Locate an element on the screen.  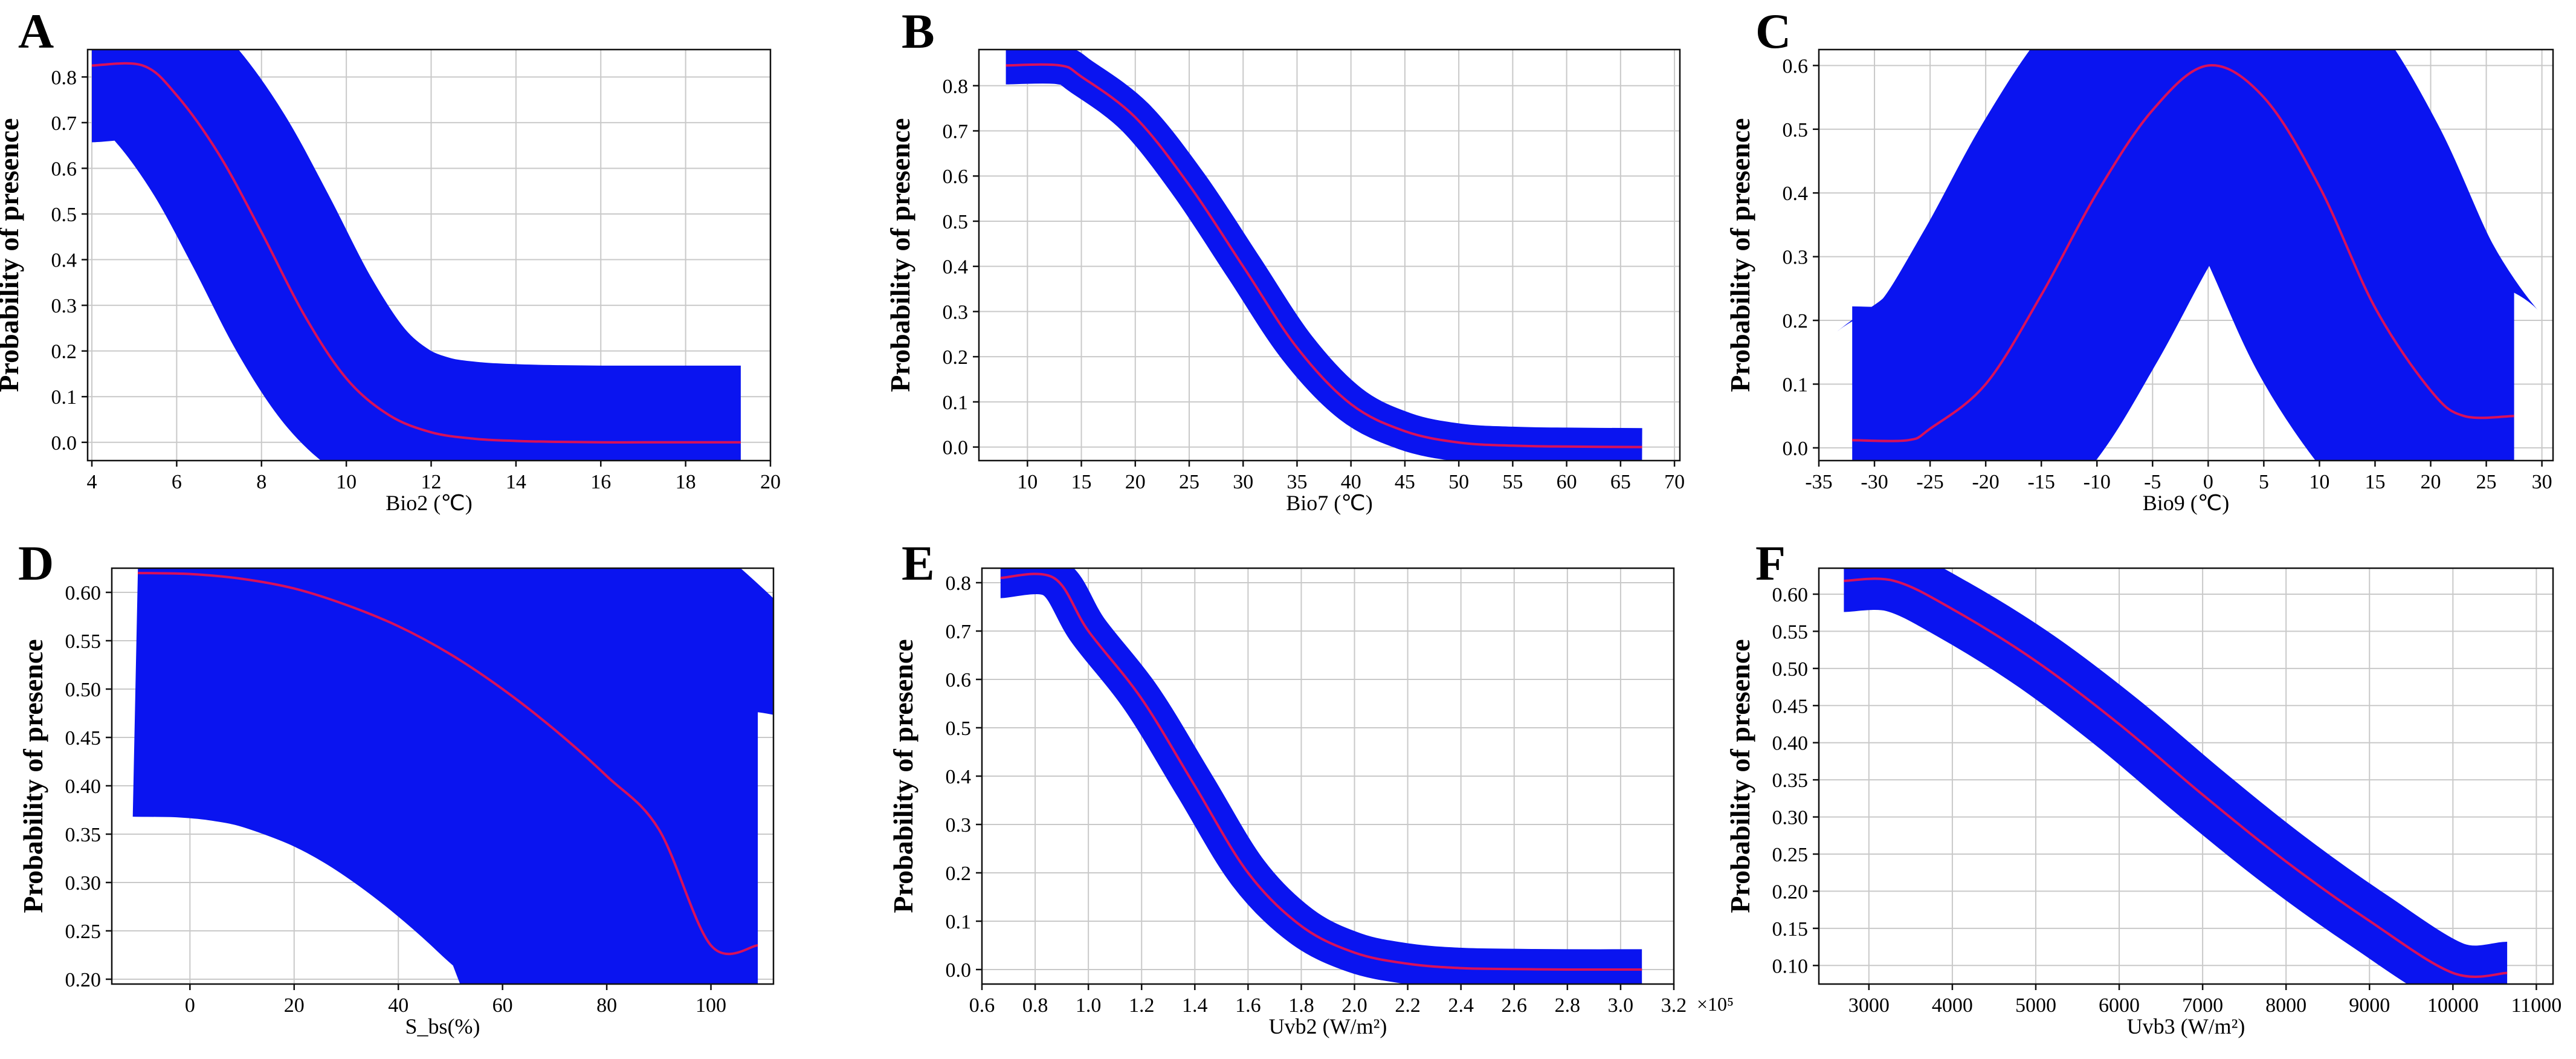
mean-response-line-a is located at coordinates (416, 253).